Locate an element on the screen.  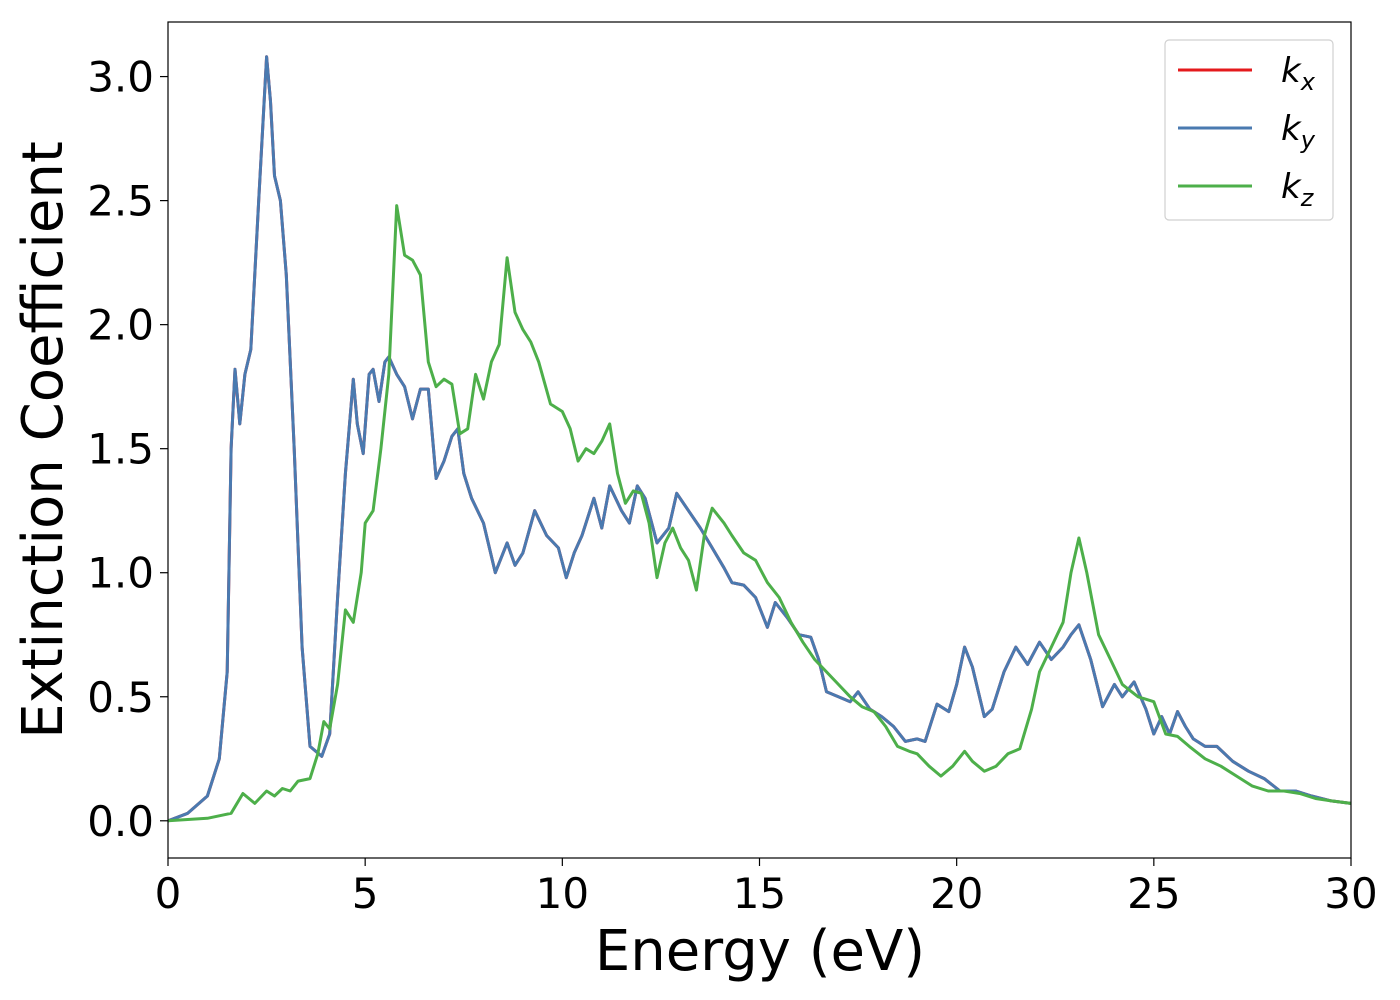
y-tick-label: 1.5 is located at coordinates (120, 449).